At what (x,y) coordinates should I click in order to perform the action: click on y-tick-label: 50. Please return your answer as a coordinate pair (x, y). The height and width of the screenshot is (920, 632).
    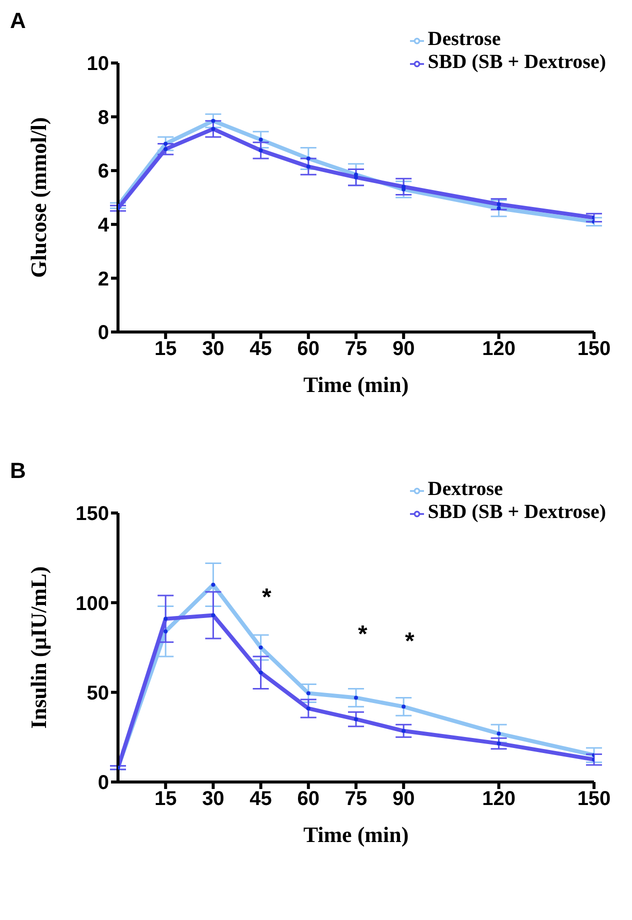
    Looking at the image, I should click on (97, 693).